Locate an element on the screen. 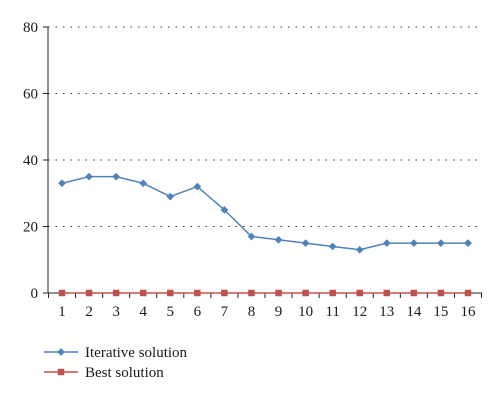 Image resolution: width=500 pixels, height=406 pixels. x-tick-label: 1 is located at coordinates (62, 312).